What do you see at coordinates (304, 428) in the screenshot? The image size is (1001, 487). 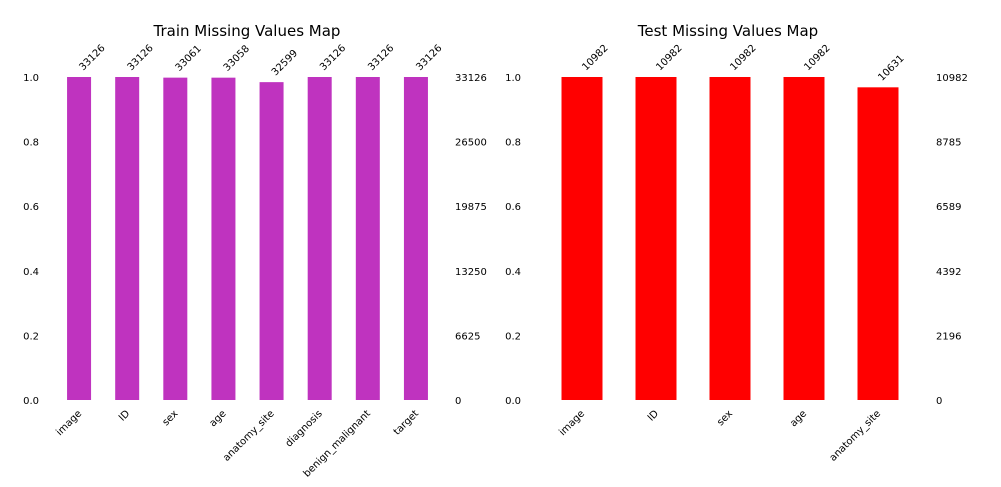 I see `category-label: diagnosis` at bounding box center [304, 428].